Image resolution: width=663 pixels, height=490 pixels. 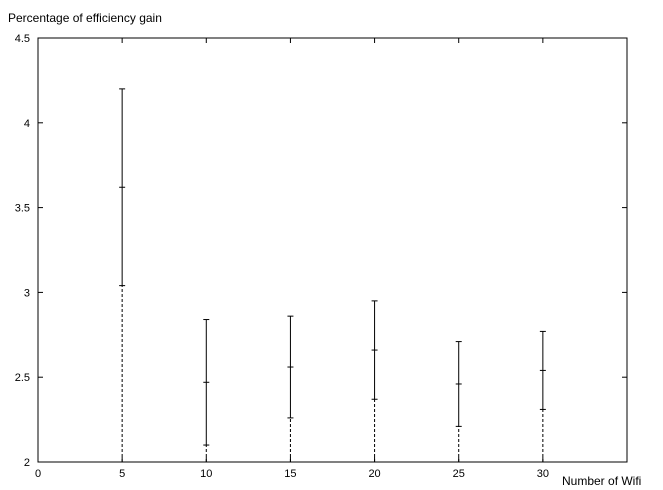 I want to click on y-tick-label: 4.5, so click(x=22, y=39).